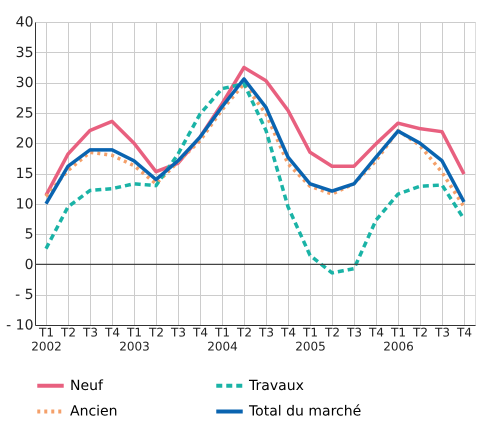 Image resolution: width=500 pixels, height=421 pixels. Describe the element at coordinates (310, 340) in the screenshot. I see `x-tick-label: T1 2005` at that location.